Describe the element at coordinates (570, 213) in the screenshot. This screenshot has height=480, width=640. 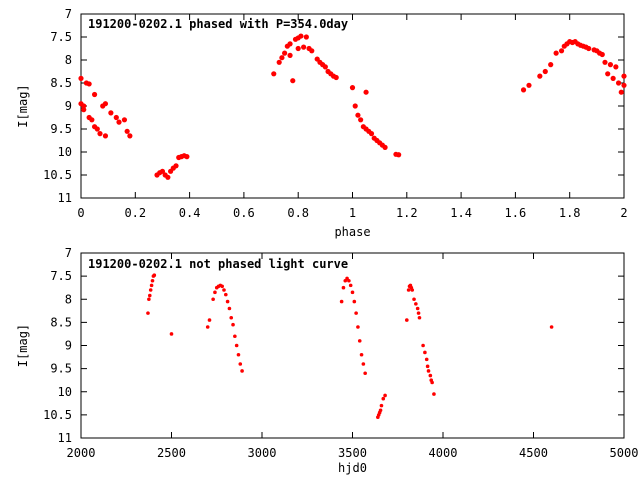
I see `x-tick-label: 1.8` at that location.